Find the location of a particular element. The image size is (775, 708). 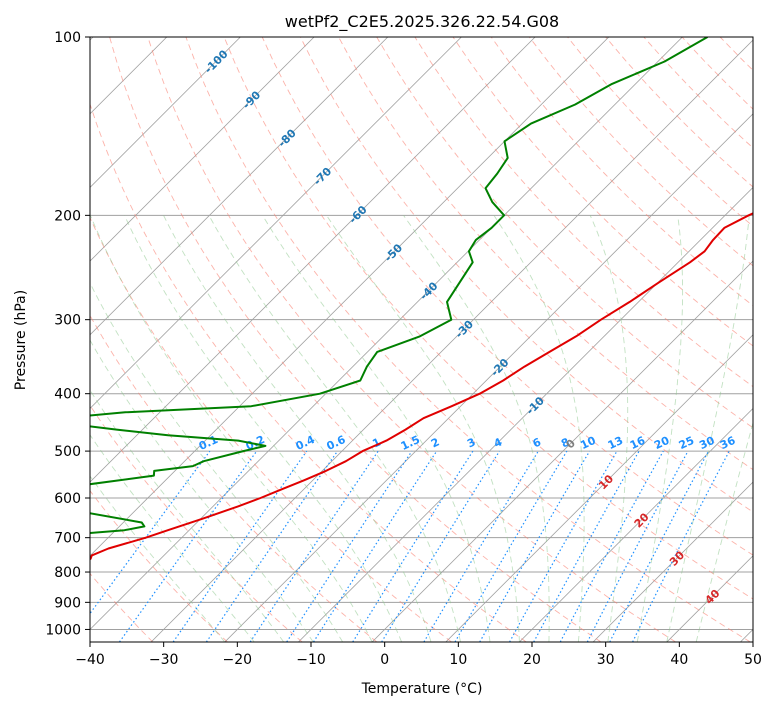

chart-title: wetPf2_C2E5.2025.326.22.54.G08 is located at coordinates (422, 22).